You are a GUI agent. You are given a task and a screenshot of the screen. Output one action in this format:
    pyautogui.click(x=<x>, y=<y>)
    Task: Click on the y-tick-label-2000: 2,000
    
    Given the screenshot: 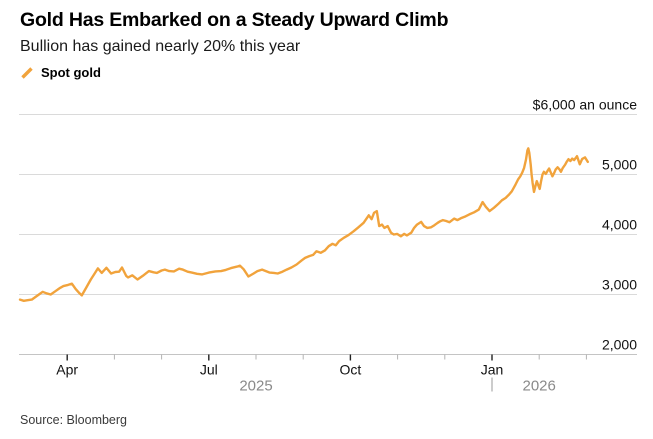 What is the action you would take?
    pyautogui.click(x=619, y=345)
    